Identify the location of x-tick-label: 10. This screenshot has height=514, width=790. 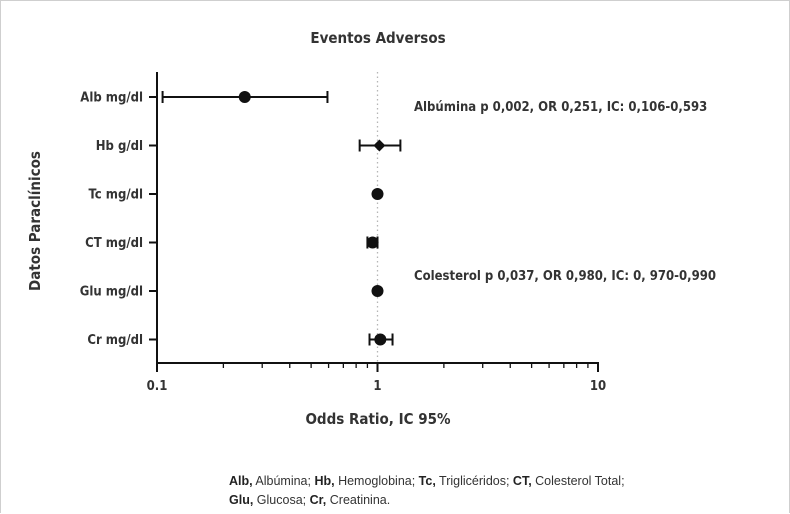
(598, 386).